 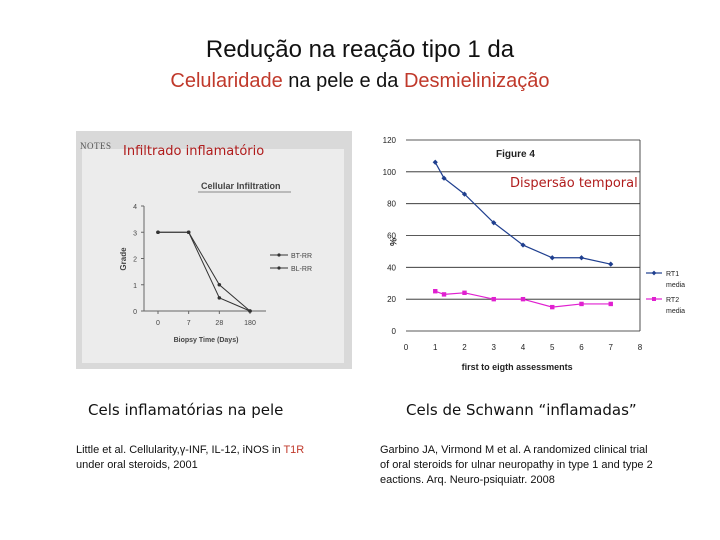 What do you see at coordinates (226, 81) in the screenshot?
I see `subtitle-highlight-celularidade: Celularidade` at bounding box center [226, 81].